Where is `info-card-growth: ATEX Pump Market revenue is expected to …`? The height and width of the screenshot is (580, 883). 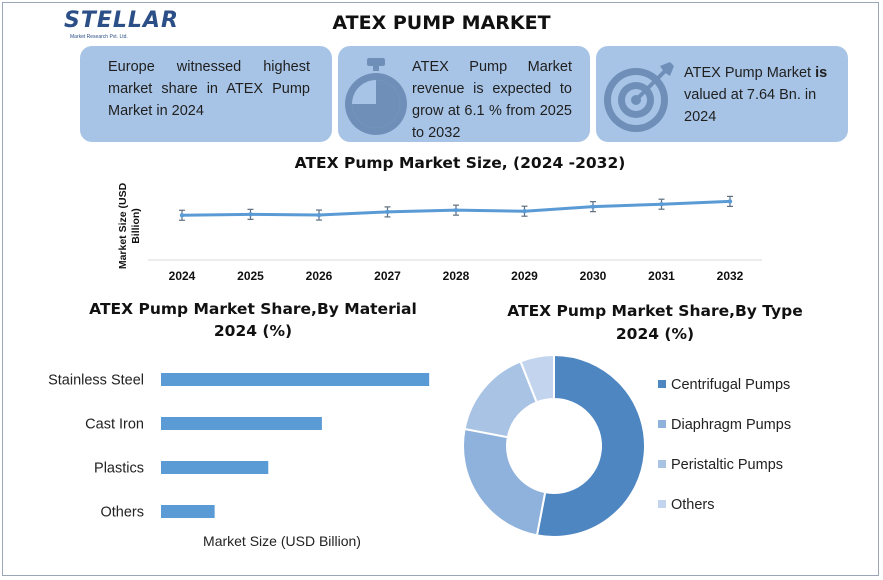
info-card-growth: ATEX Pump Market revenue is expected to … is located at coordinates (464, 94).